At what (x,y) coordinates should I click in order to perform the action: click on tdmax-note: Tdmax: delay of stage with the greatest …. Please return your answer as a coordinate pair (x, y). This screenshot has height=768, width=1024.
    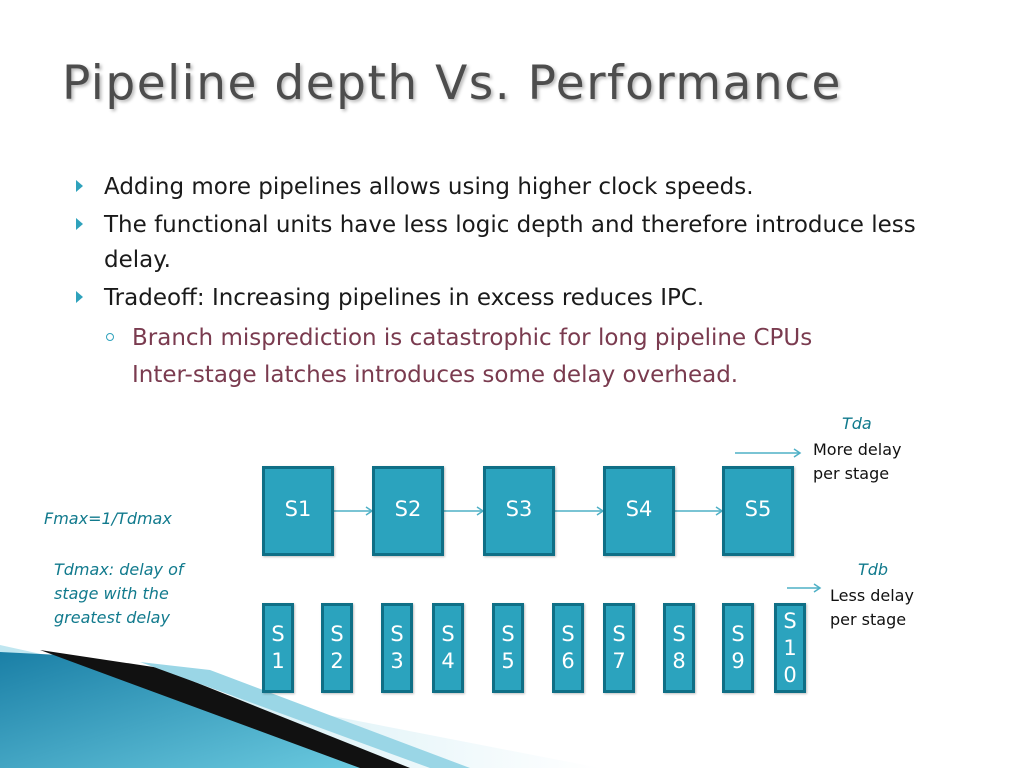
    Looking at the image, I should click on (119, 593).